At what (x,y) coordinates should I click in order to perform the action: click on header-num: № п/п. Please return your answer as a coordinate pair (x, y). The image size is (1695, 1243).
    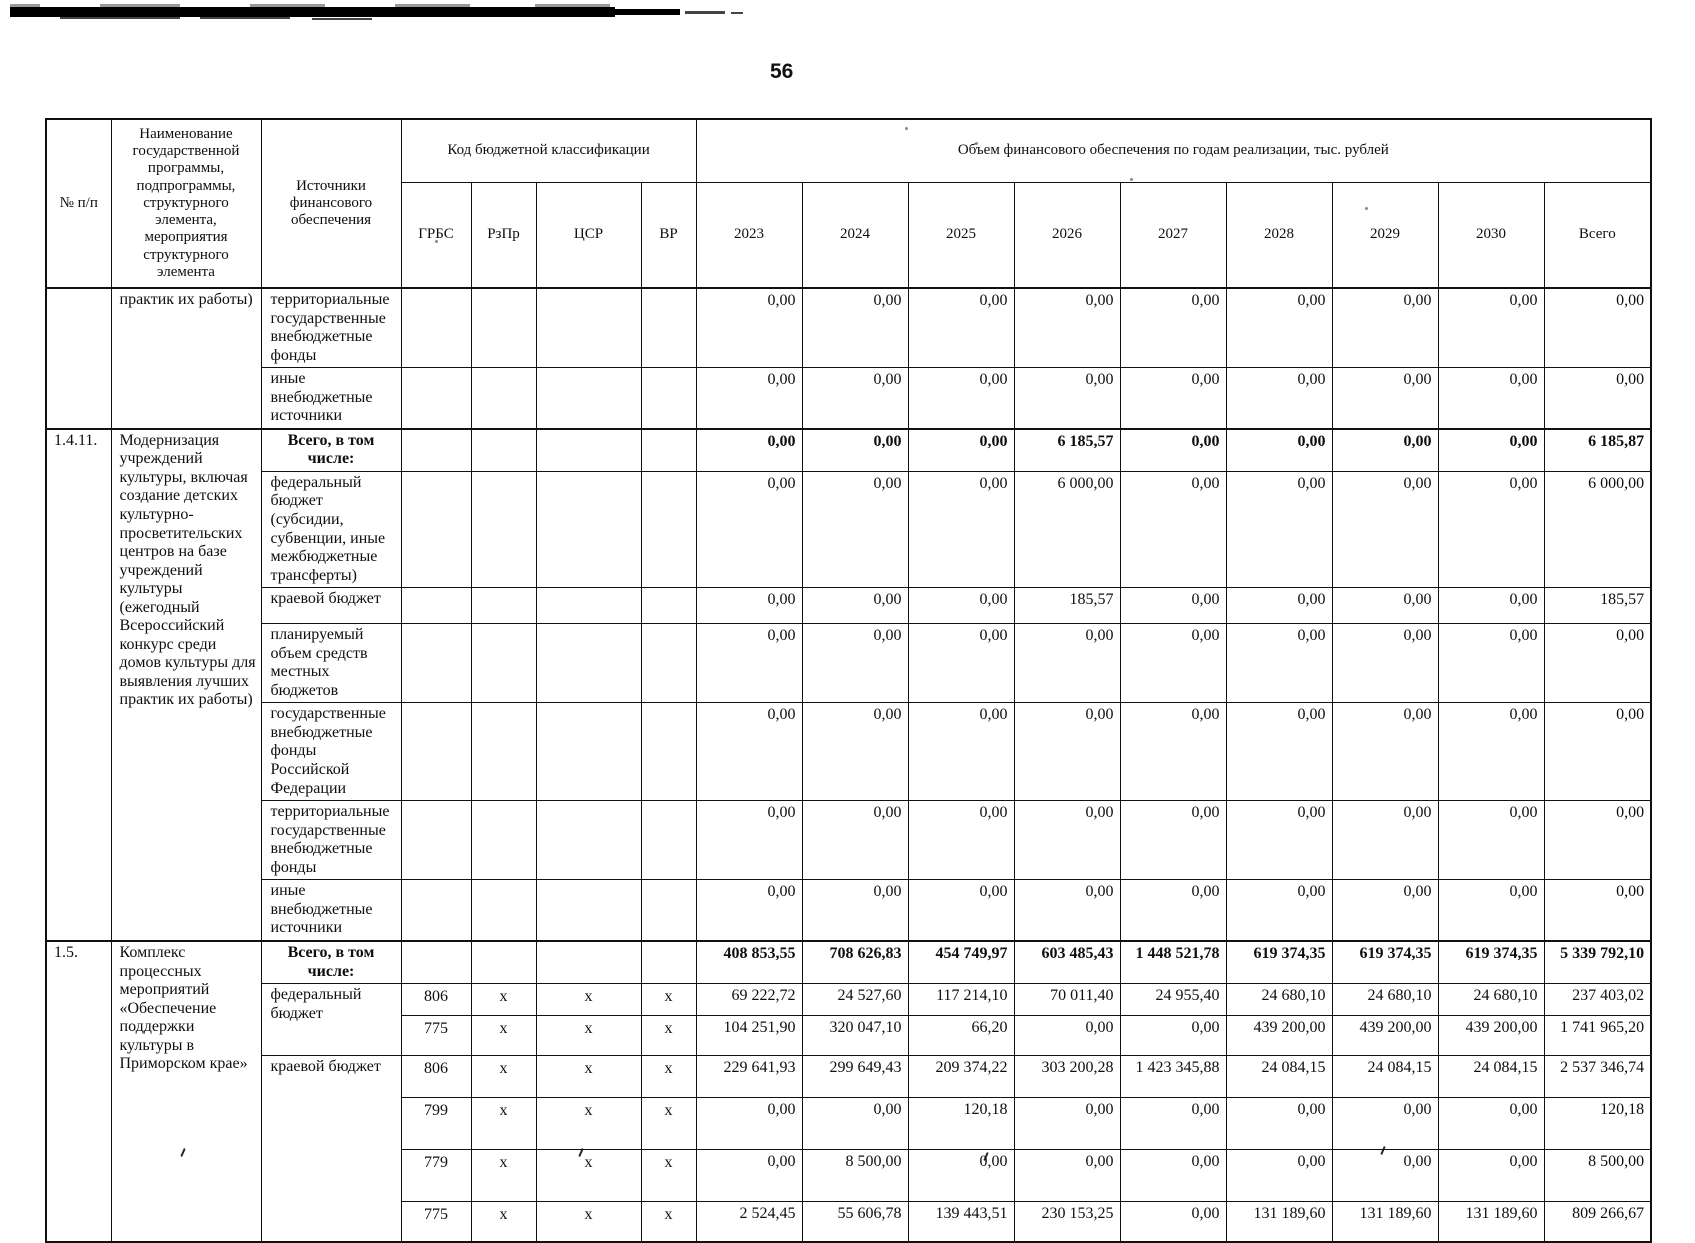
    Looking at the image, I should click on (78, 203).